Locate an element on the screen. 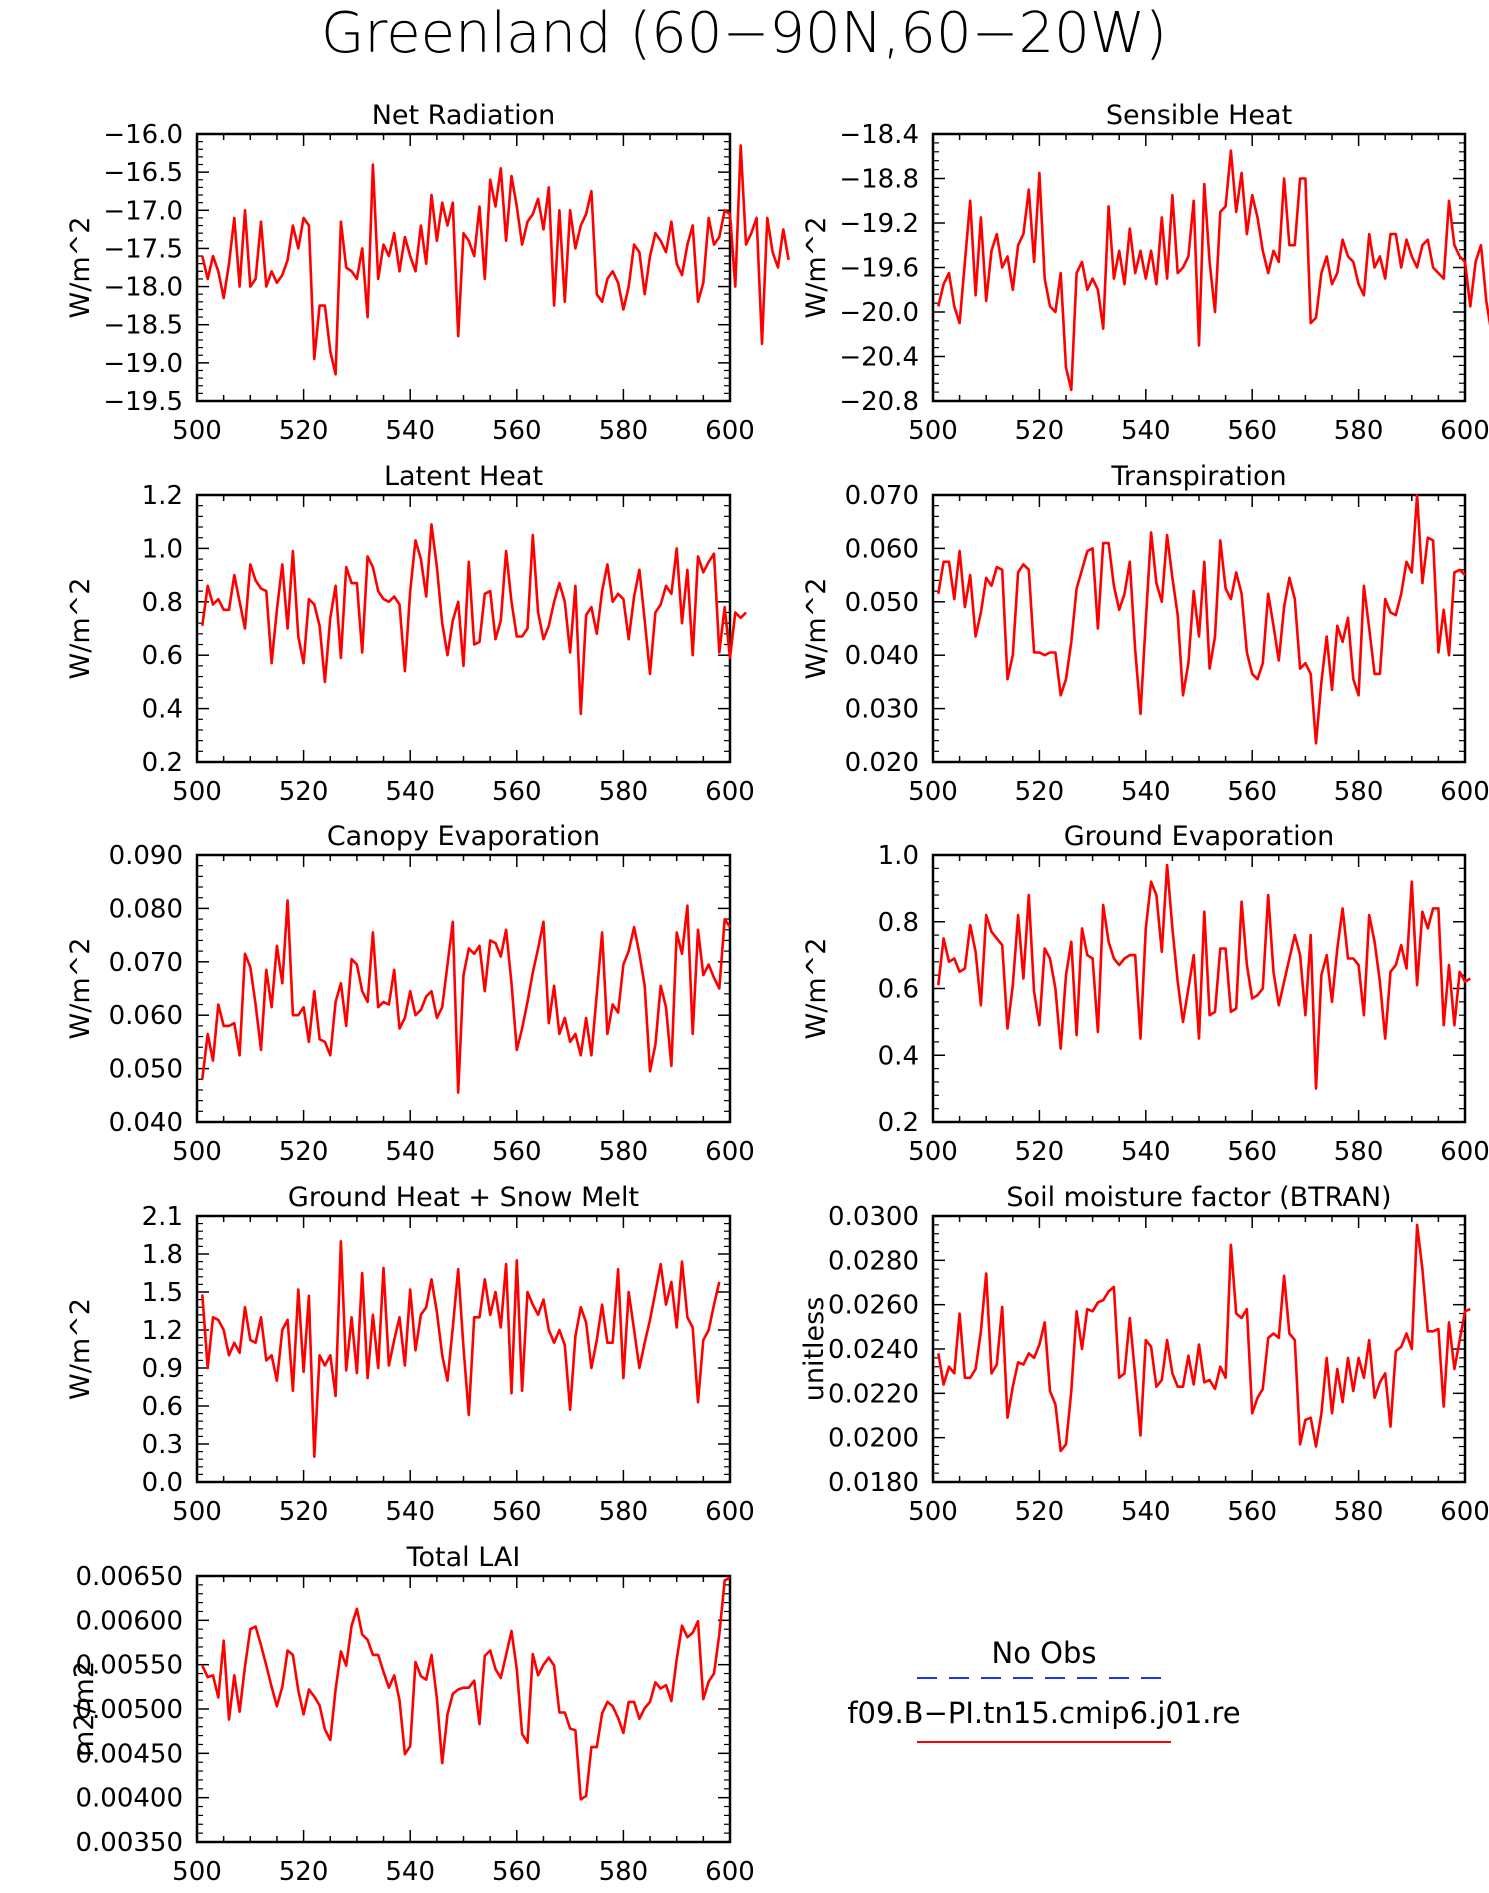 The width and height of the screenshot is (1489, 1893). y-tick-label: −18.0 is located at coordinates (143, 288).